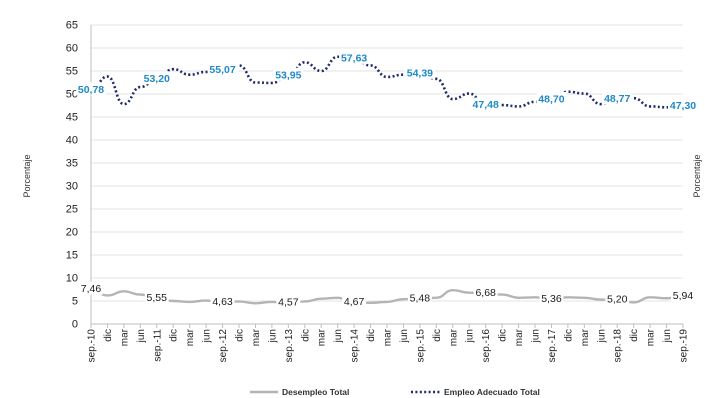  What do you see at coordinates (420, 346) in the screenshot?
I see `x-tick-label: sep.-15` at bounding box center [420, 346].